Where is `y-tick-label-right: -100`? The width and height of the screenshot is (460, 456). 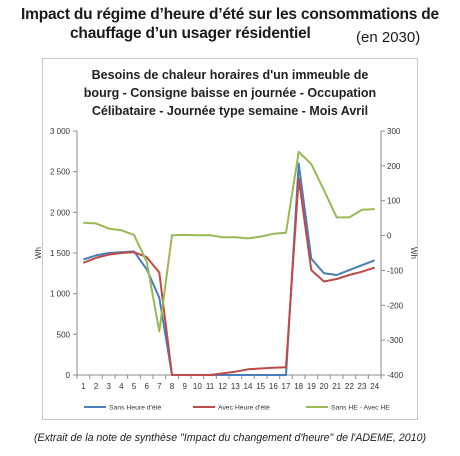 y-tick-label-right: -100 is located at coordinates (395, 270).